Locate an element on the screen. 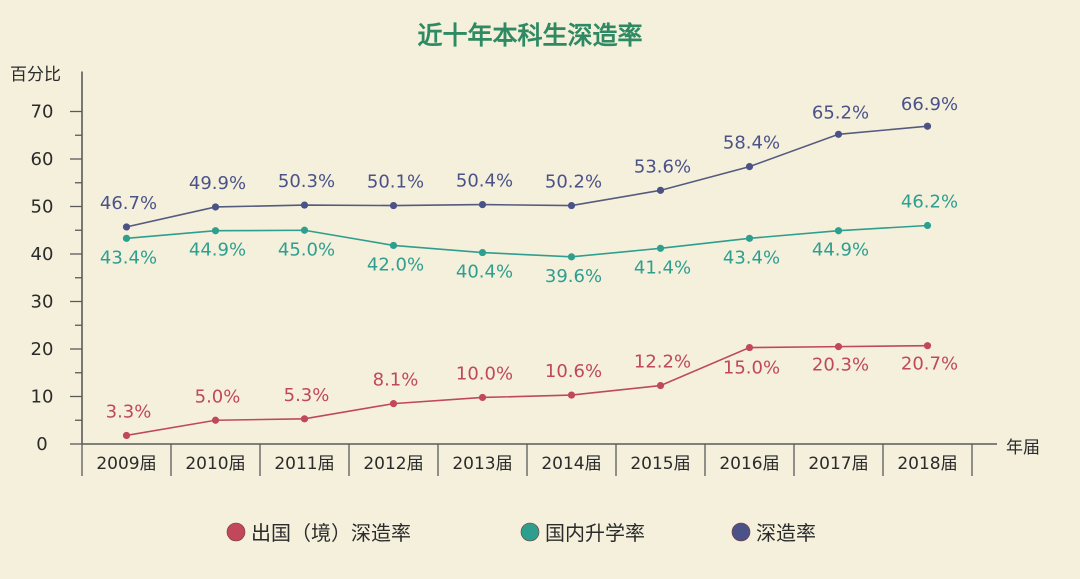 The image size is (1080, 579). data-label: 40.4% is located at coordinates (484, 272).